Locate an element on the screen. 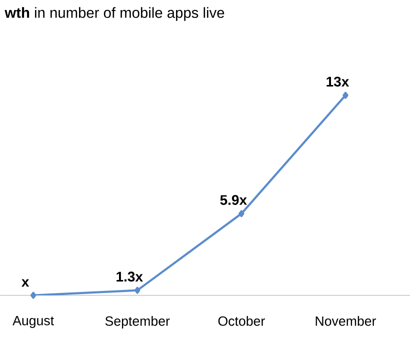 This screenshot has width=410, height=342. data-label: 1.3x is located at coordinates (129, 277).